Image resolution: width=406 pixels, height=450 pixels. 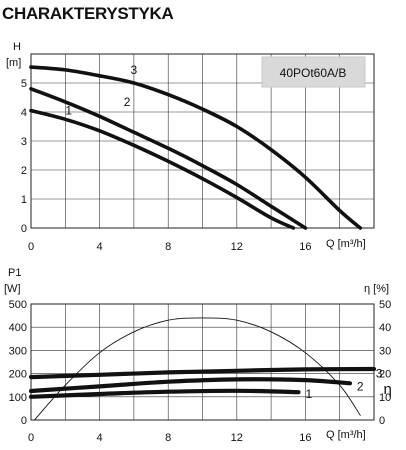 What do you see at coordinates (360, 386) in the screenshot?
I see `power-curve-label: 2` at bounding box center [360, 386].